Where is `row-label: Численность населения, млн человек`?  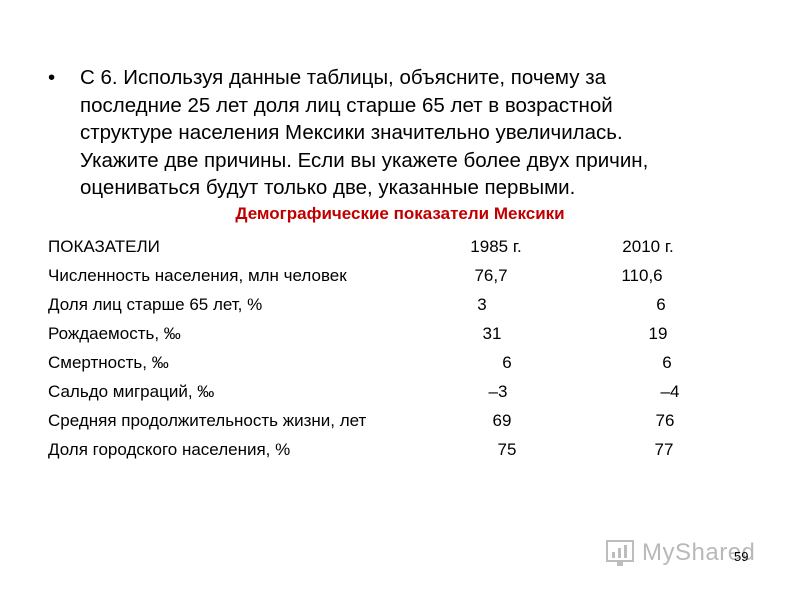 row-label: Численность населения, млн человек is located at coordinates (197, 275).